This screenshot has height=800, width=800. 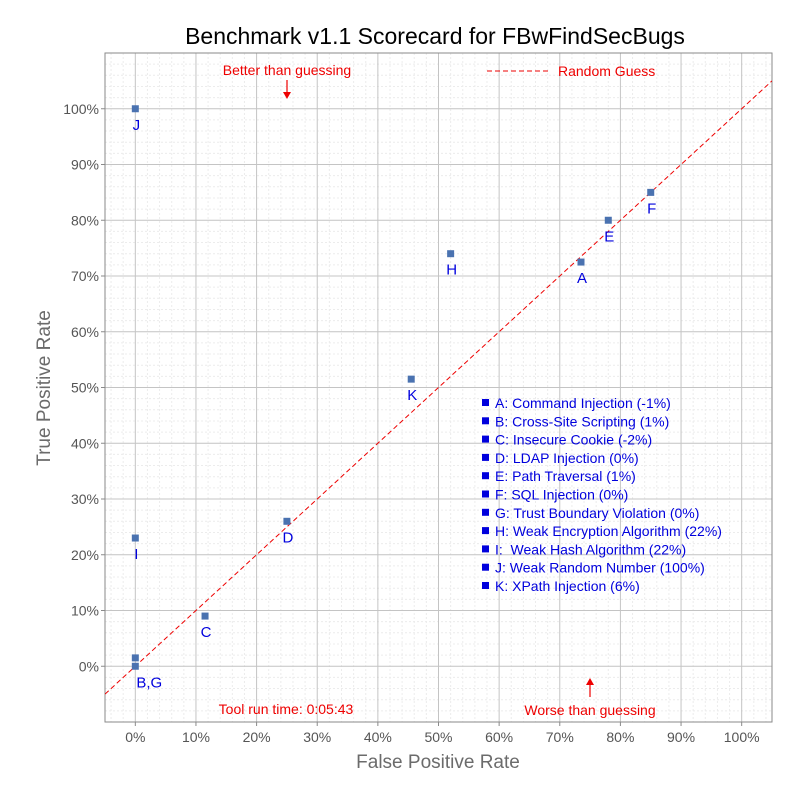 I want to click on legend-entry: B: Cross-Site Scripting (1%), so click(x=582, y=421).